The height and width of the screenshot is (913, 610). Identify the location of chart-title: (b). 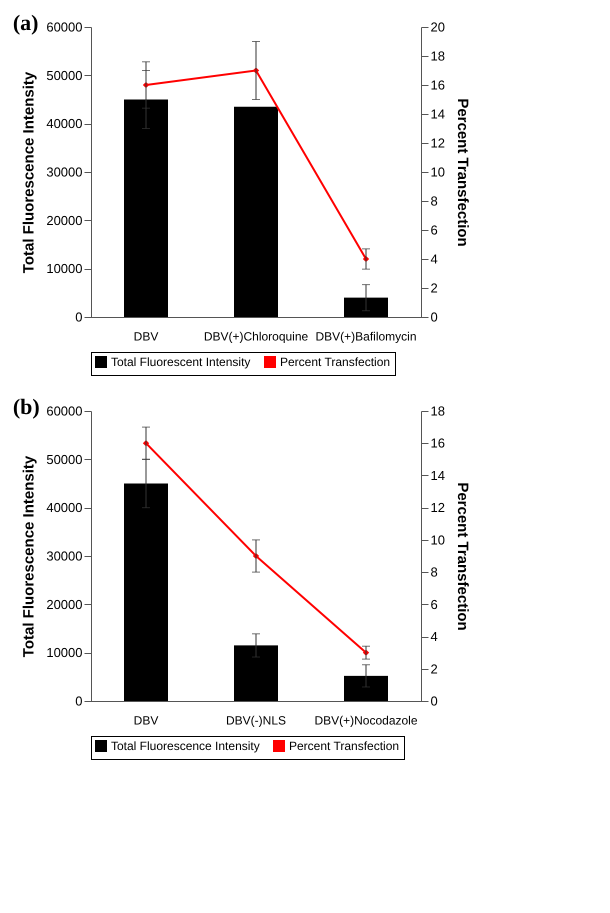
(26, 406).